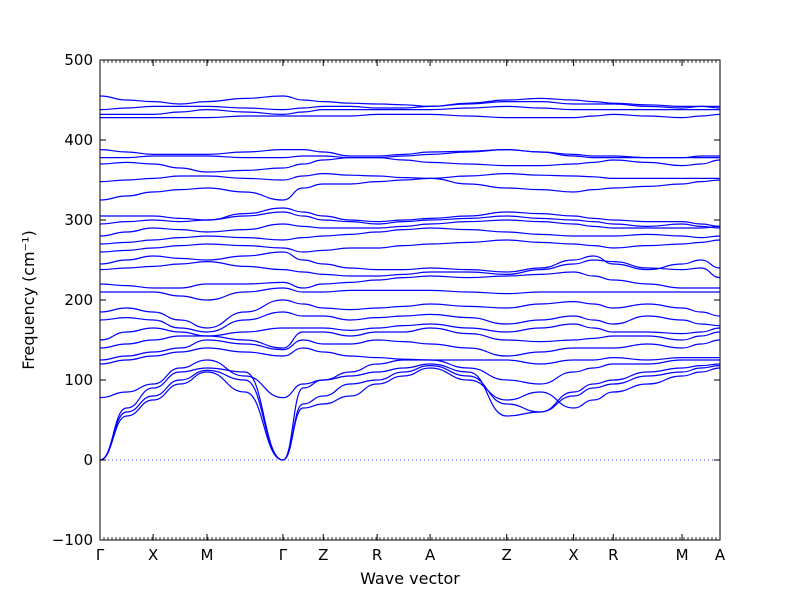 The image size is (800, 604). What do you see at coordinates (78, 380) in the screenshot?
I see `y-tick-label: 100` at bounding box center [78, 380].